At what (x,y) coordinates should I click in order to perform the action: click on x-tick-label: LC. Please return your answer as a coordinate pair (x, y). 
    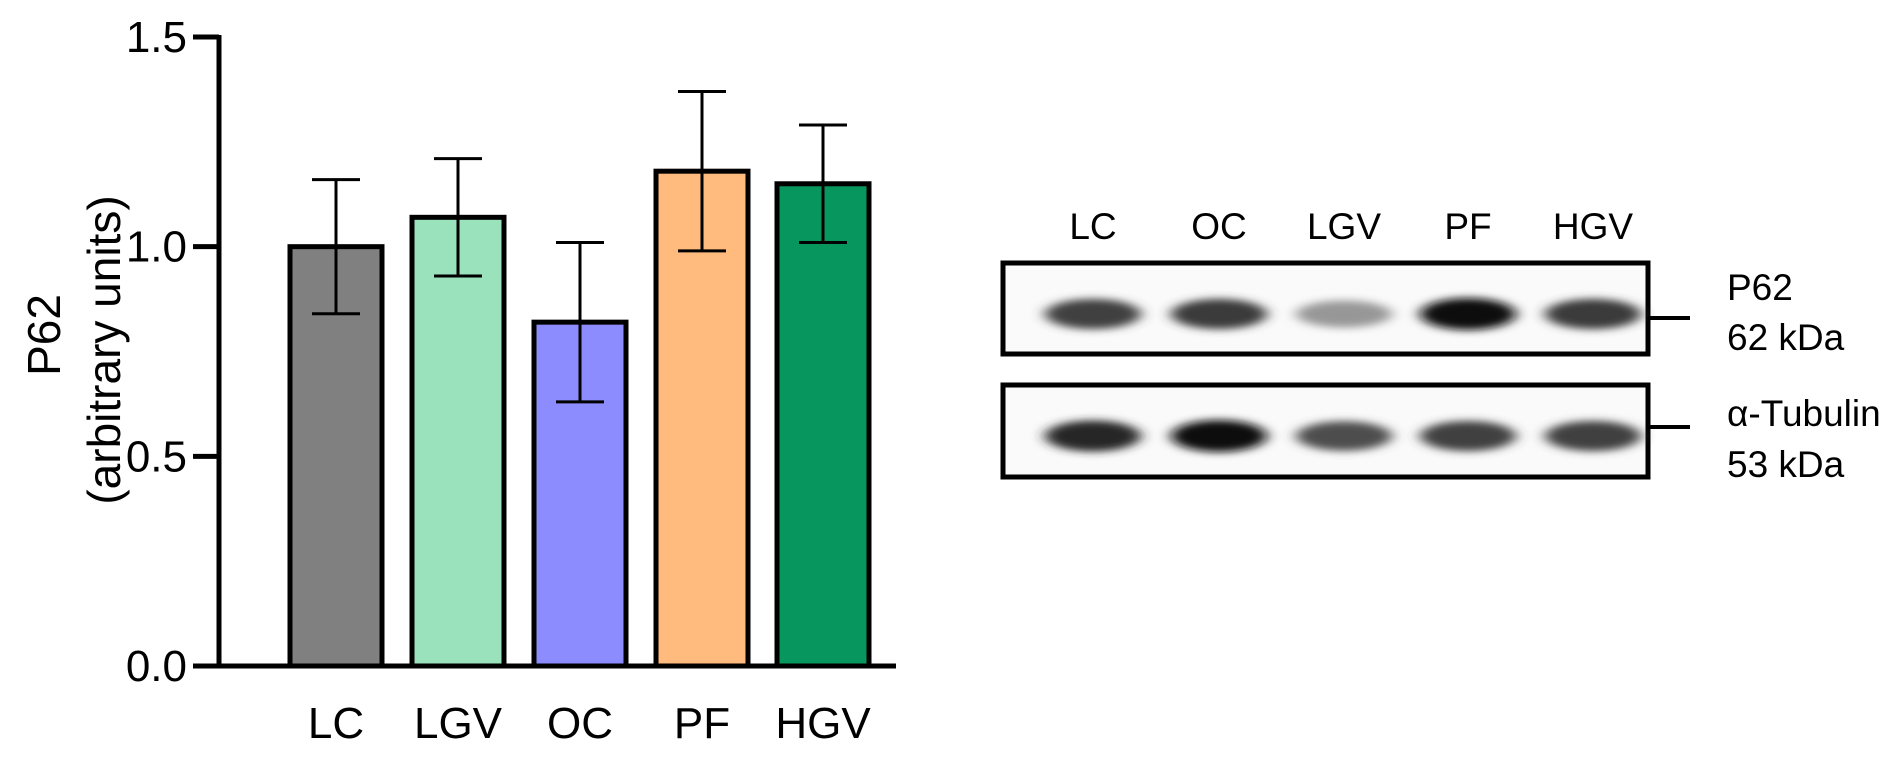
    Looking at the image, I should click on (336, 723).